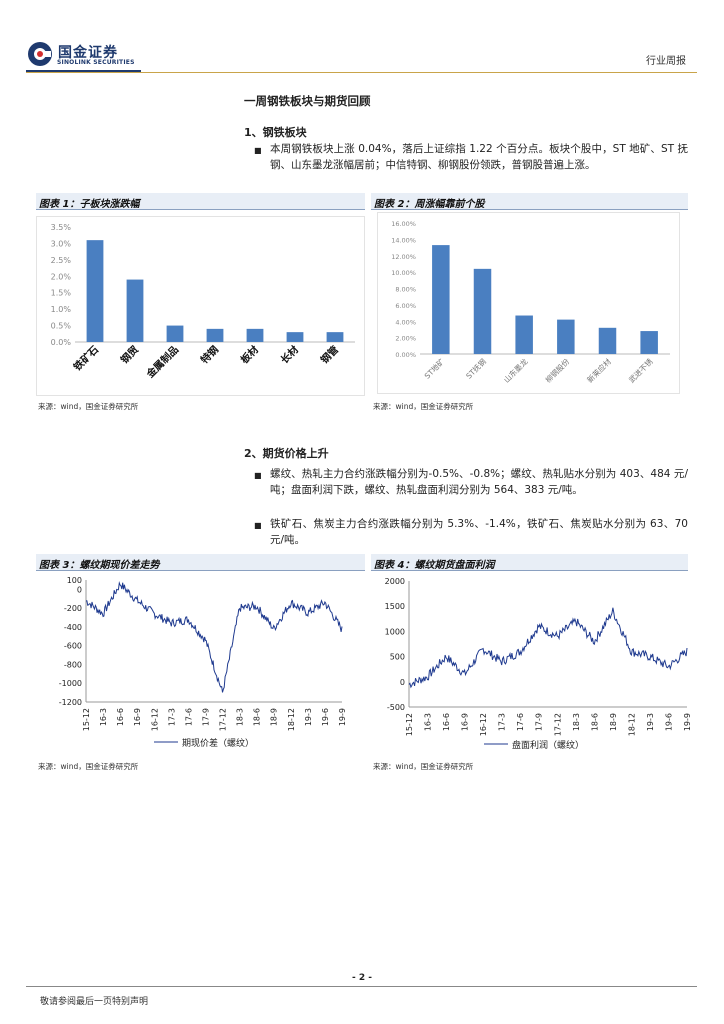 This screenshot has height=1024, width=724. What do you see at coordinates (61, 227) in the screenshot?
I see `y-tick-label: 3.5%` at bounding box center [61, 227].